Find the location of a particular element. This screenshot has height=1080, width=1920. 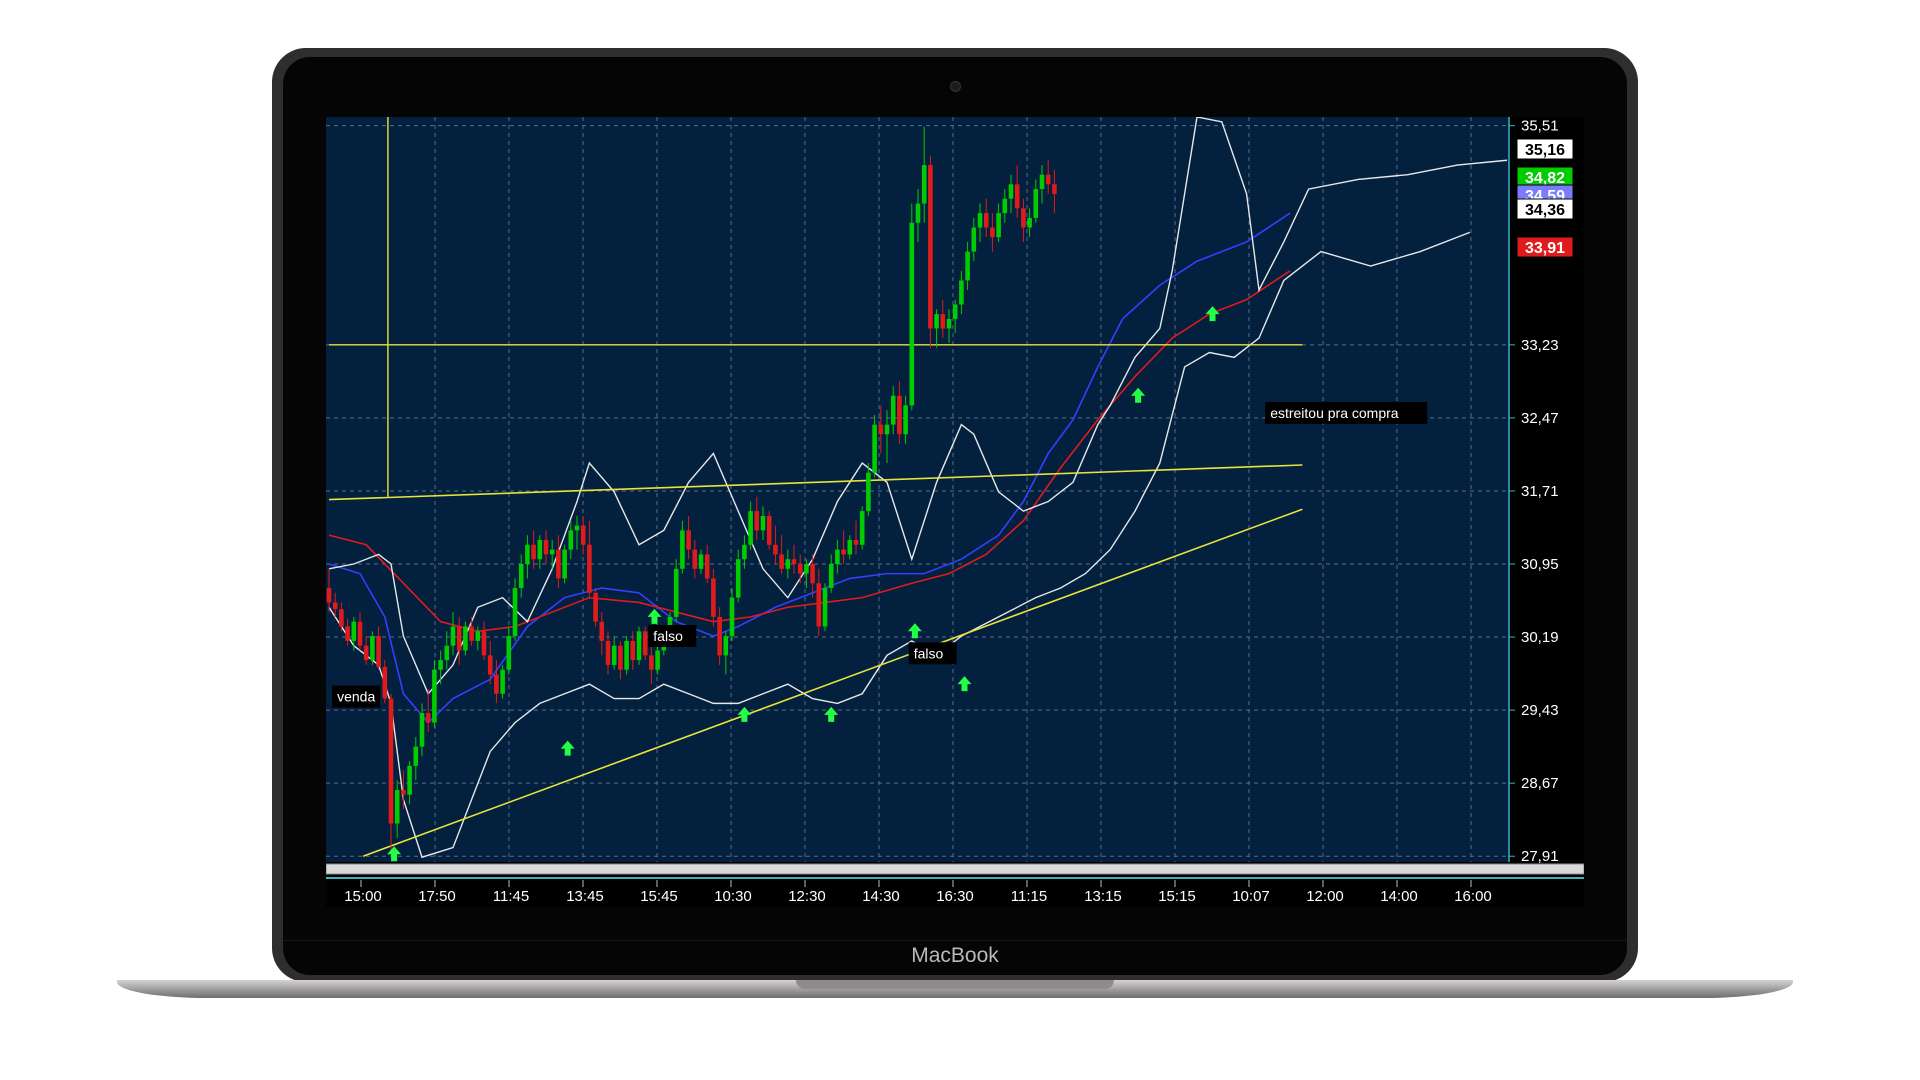

annotation-text: venda is located at coordinates (356, 697).